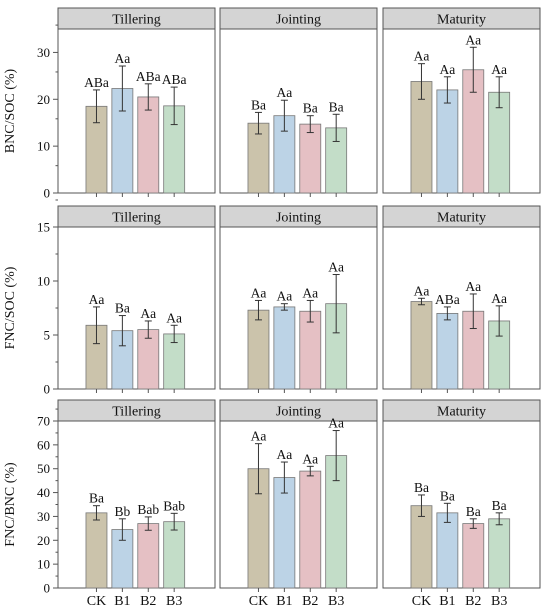 This screenshot has width=550, height=609. I want to click on significance-label: Bb, so click(122, 511).